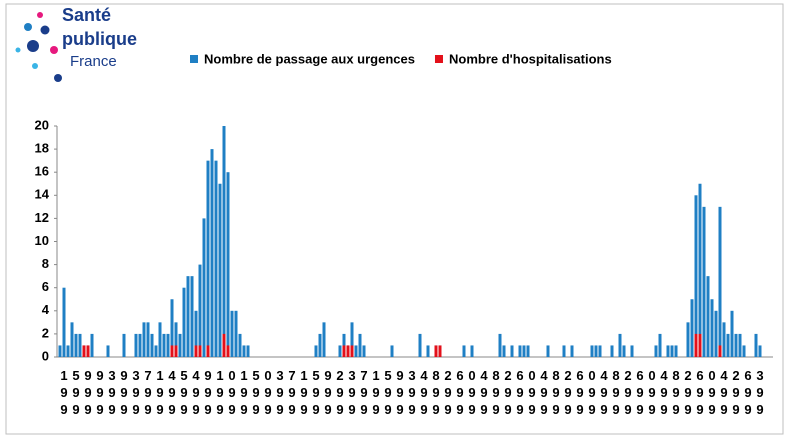 The image size is (789, 442). What do you see at coordinates (42, 124) in the screenshot?
I see `y-tick-label: 20` at bounding box center [42, 124].